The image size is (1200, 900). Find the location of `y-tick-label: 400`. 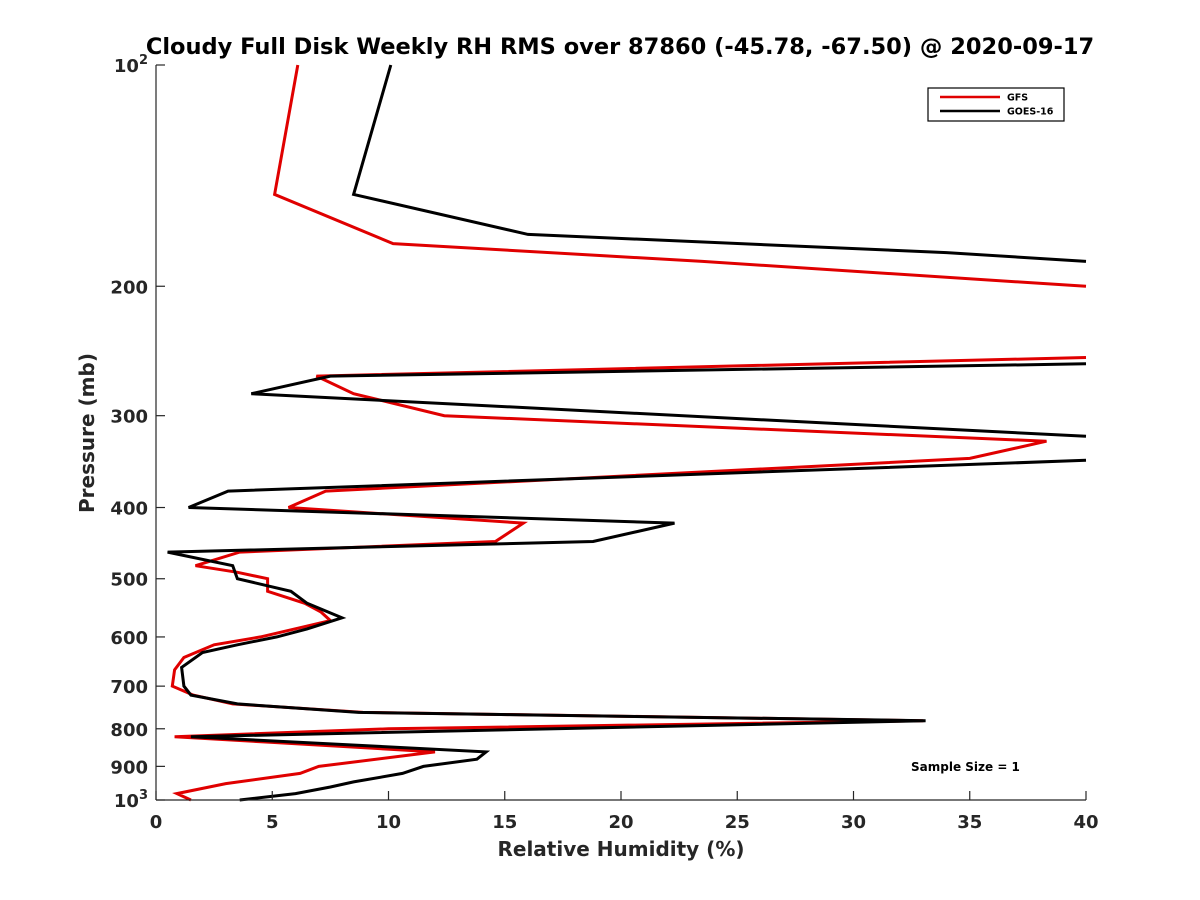

y-tick-label: 400 is located at coordinates (129, 509).